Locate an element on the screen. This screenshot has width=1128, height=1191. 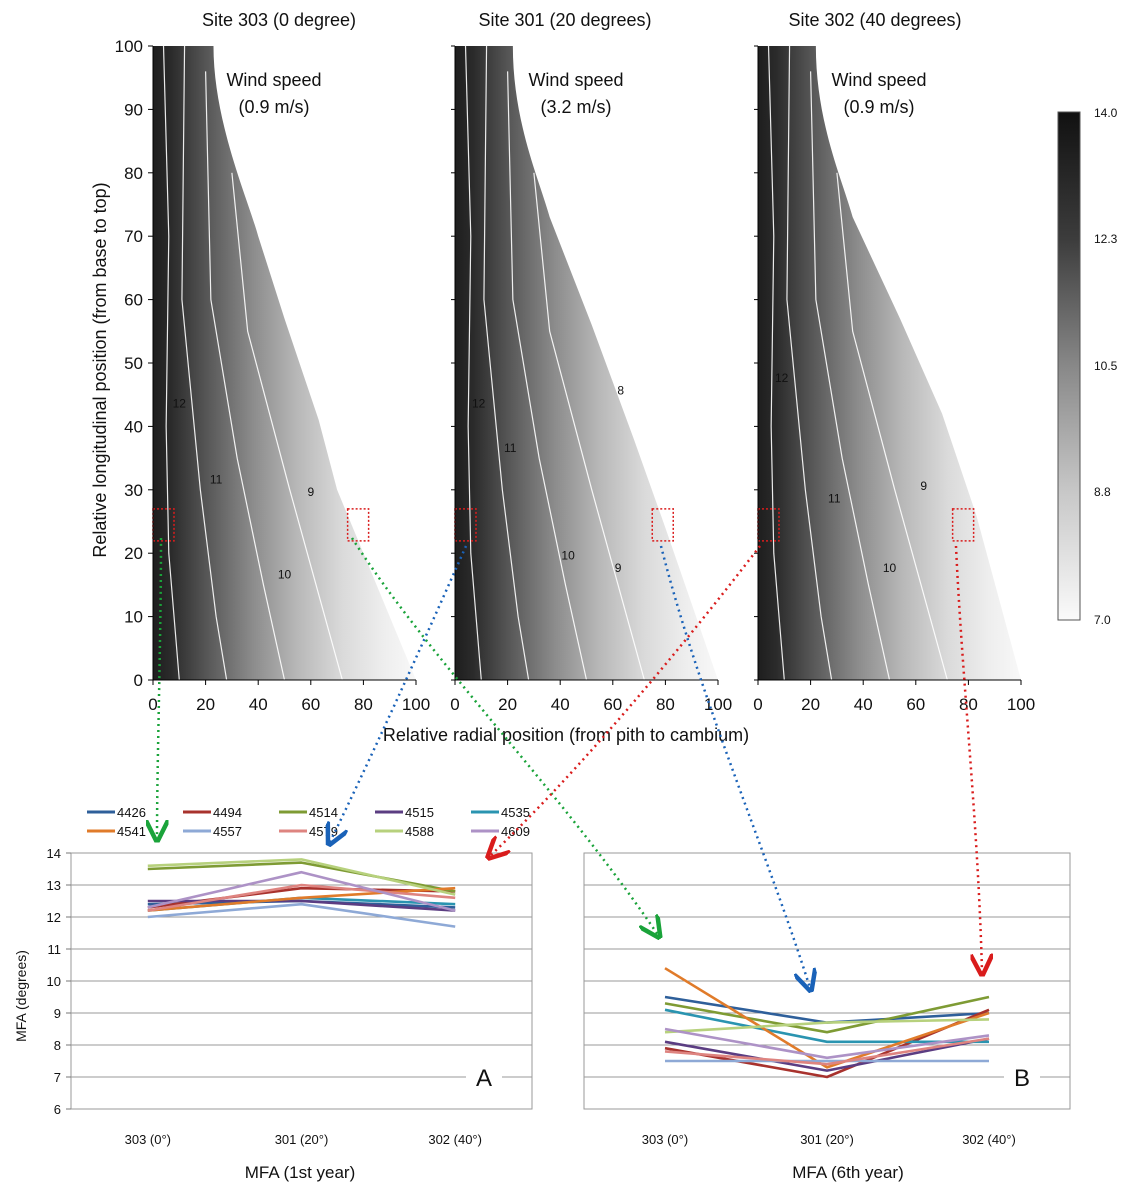
heatmap-site-301: 12 11 10 9 8 Wind speed (3.2 m/s) 0 20 40 60 80 100 is located at coordinates (591, 379).